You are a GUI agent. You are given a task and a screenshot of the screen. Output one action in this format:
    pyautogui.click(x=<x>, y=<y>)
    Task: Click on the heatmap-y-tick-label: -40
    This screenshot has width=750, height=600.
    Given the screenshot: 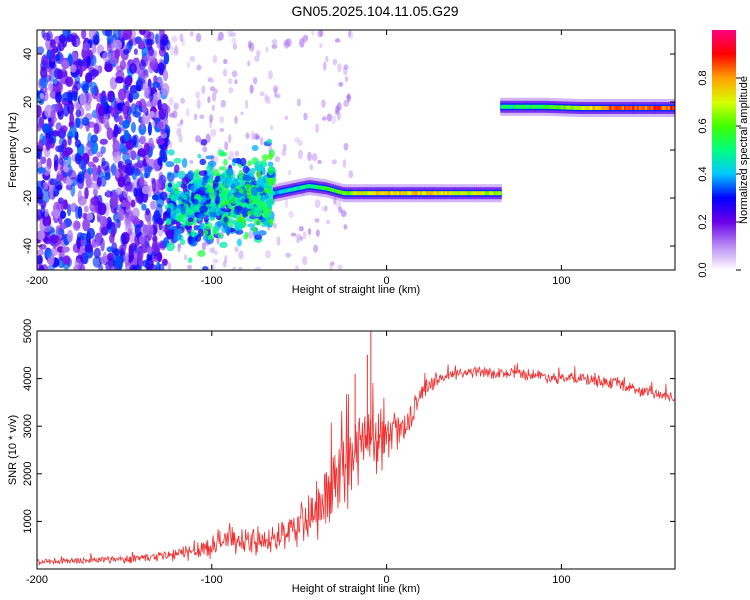 What is the action you would take?
    pyautogui.click(x=28, y=246)
    